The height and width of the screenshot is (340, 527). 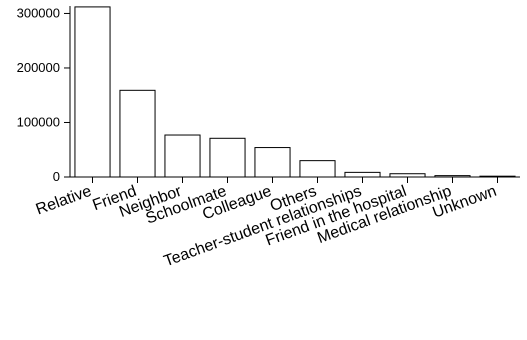 What do you see at coordinates (92, 92) in the screenshot?
I see `bar-relative` at bounding box center [92, 92].